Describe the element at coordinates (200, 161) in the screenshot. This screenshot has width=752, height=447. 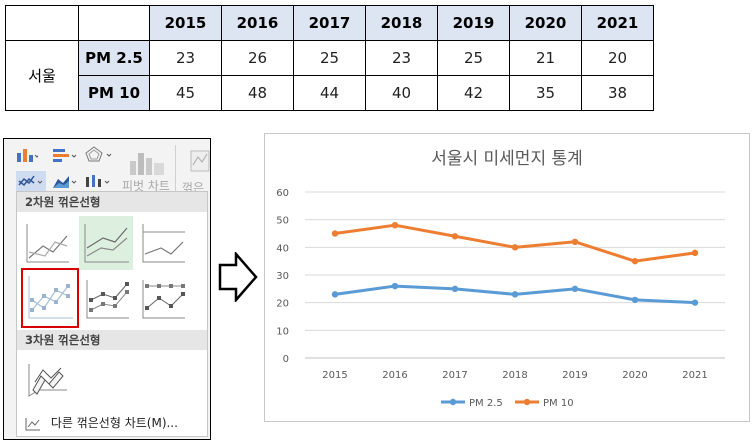
I see `sparkline-line-icon` at that location.